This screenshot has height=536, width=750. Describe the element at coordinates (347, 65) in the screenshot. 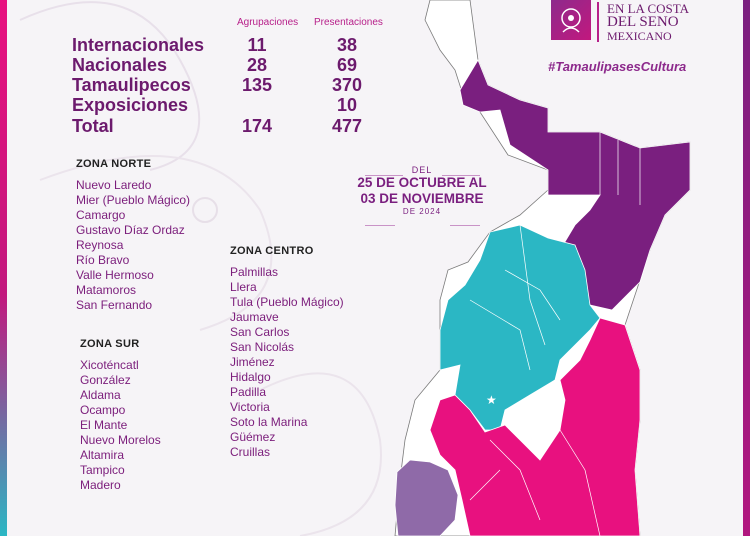

I see `stat-presentaciones: 69` at that location.